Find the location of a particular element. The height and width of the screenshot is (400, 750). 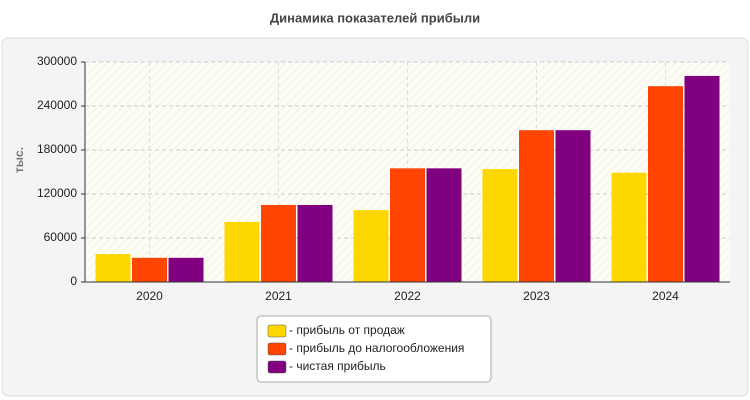

legend is located at coordinates (374, 349).